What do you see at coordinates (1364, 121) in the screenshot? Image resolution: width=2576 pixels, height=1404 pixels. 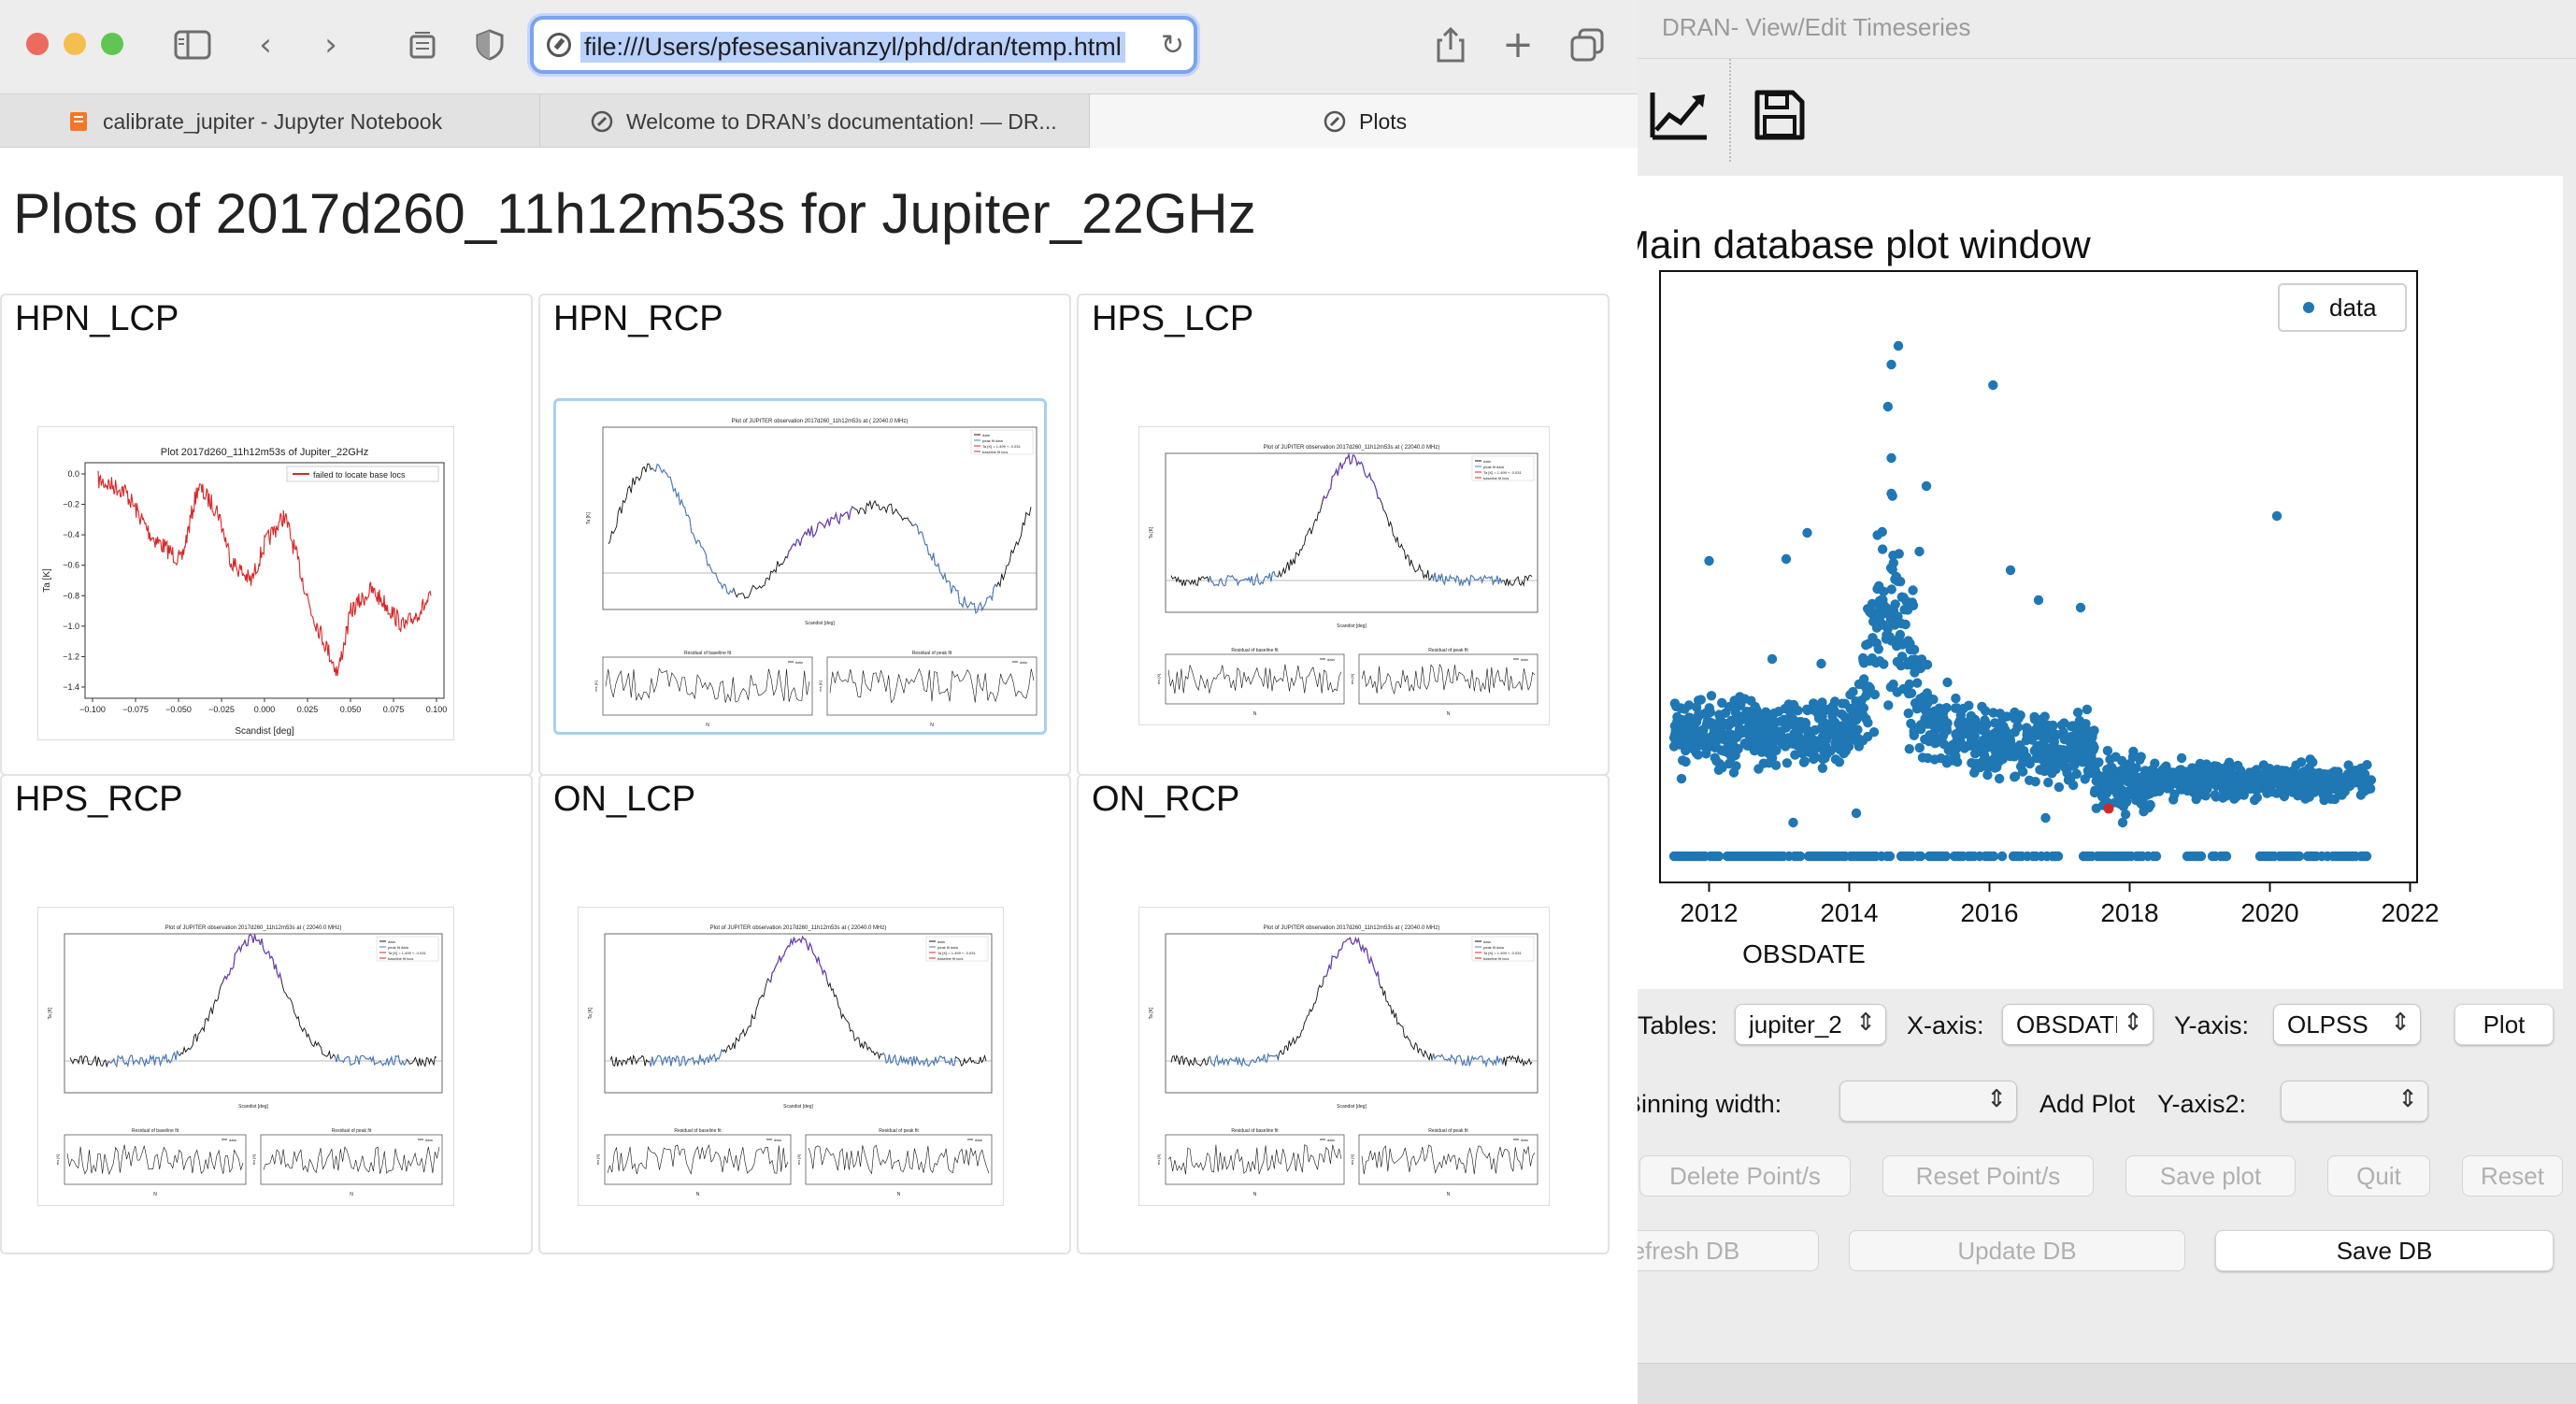 I see `tab-plots: Plots` at bounding box center [1364, 121].